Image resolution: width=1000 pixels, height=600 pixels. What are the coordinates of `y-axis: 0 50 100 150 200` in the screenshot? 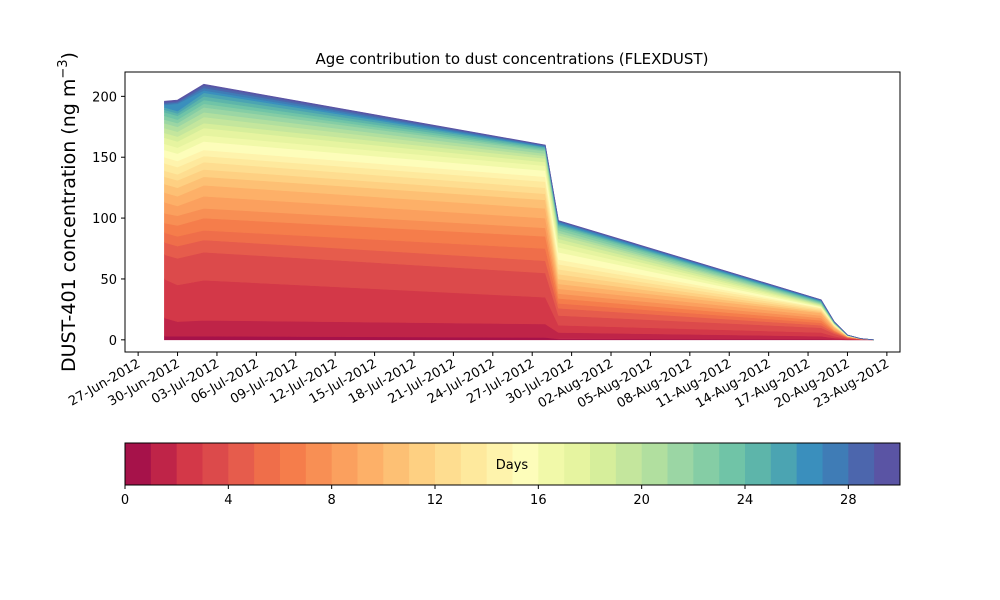 It's located at (108, 219).